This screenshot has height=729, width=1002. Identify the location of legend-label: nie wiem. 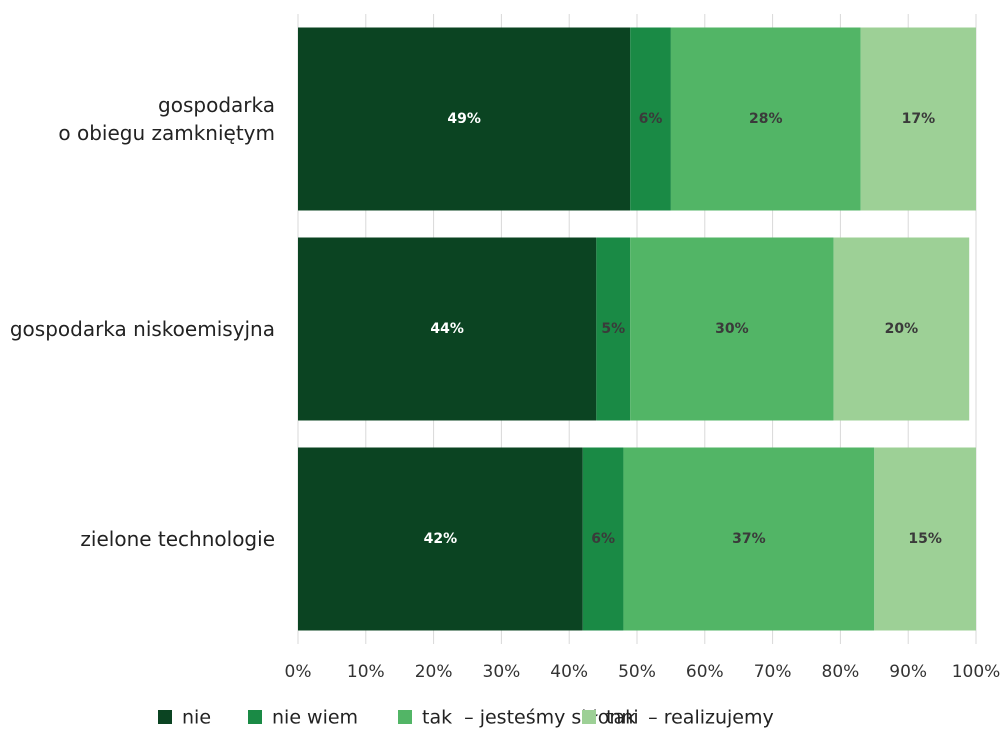
(315, 718).